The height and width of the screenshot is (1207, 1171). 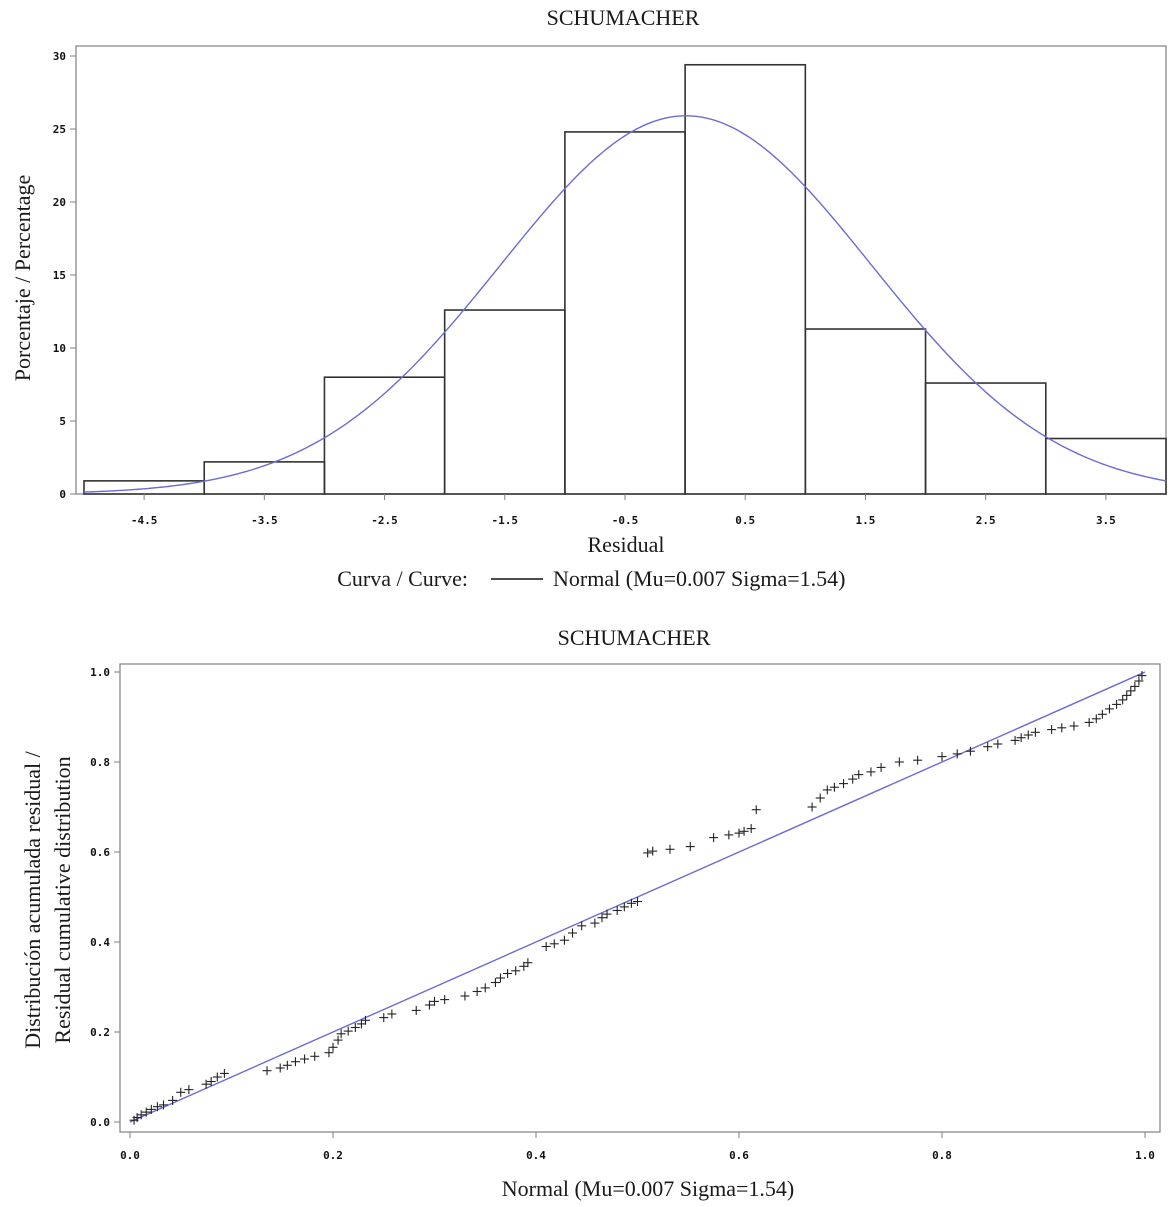 What do you see at coordinates (59, 348) in the screenshot?
I see `y-tick-label: 10` at bounding box center [59, 348].